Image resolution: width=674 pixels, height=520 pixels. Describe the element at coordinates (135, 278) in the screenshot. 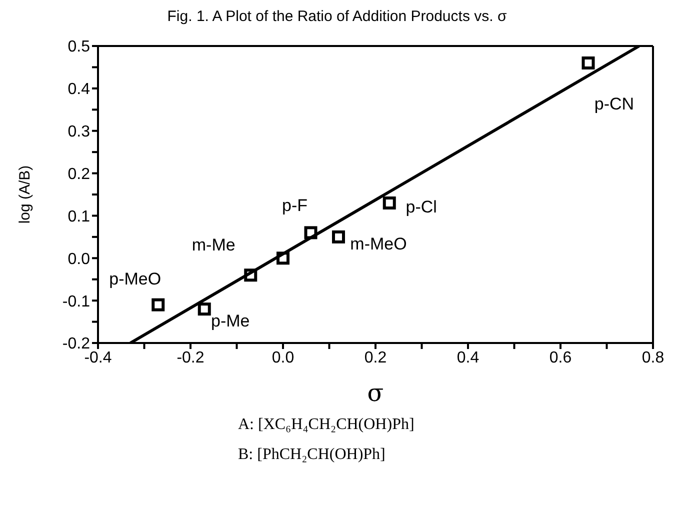

I see `annotation: p-MeO` at that location.